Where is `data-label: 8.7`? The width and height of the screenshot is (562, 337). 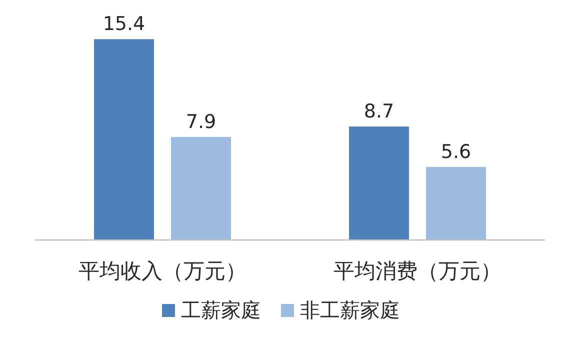
data-label: 8.7 is located at coordinates (379, 111).